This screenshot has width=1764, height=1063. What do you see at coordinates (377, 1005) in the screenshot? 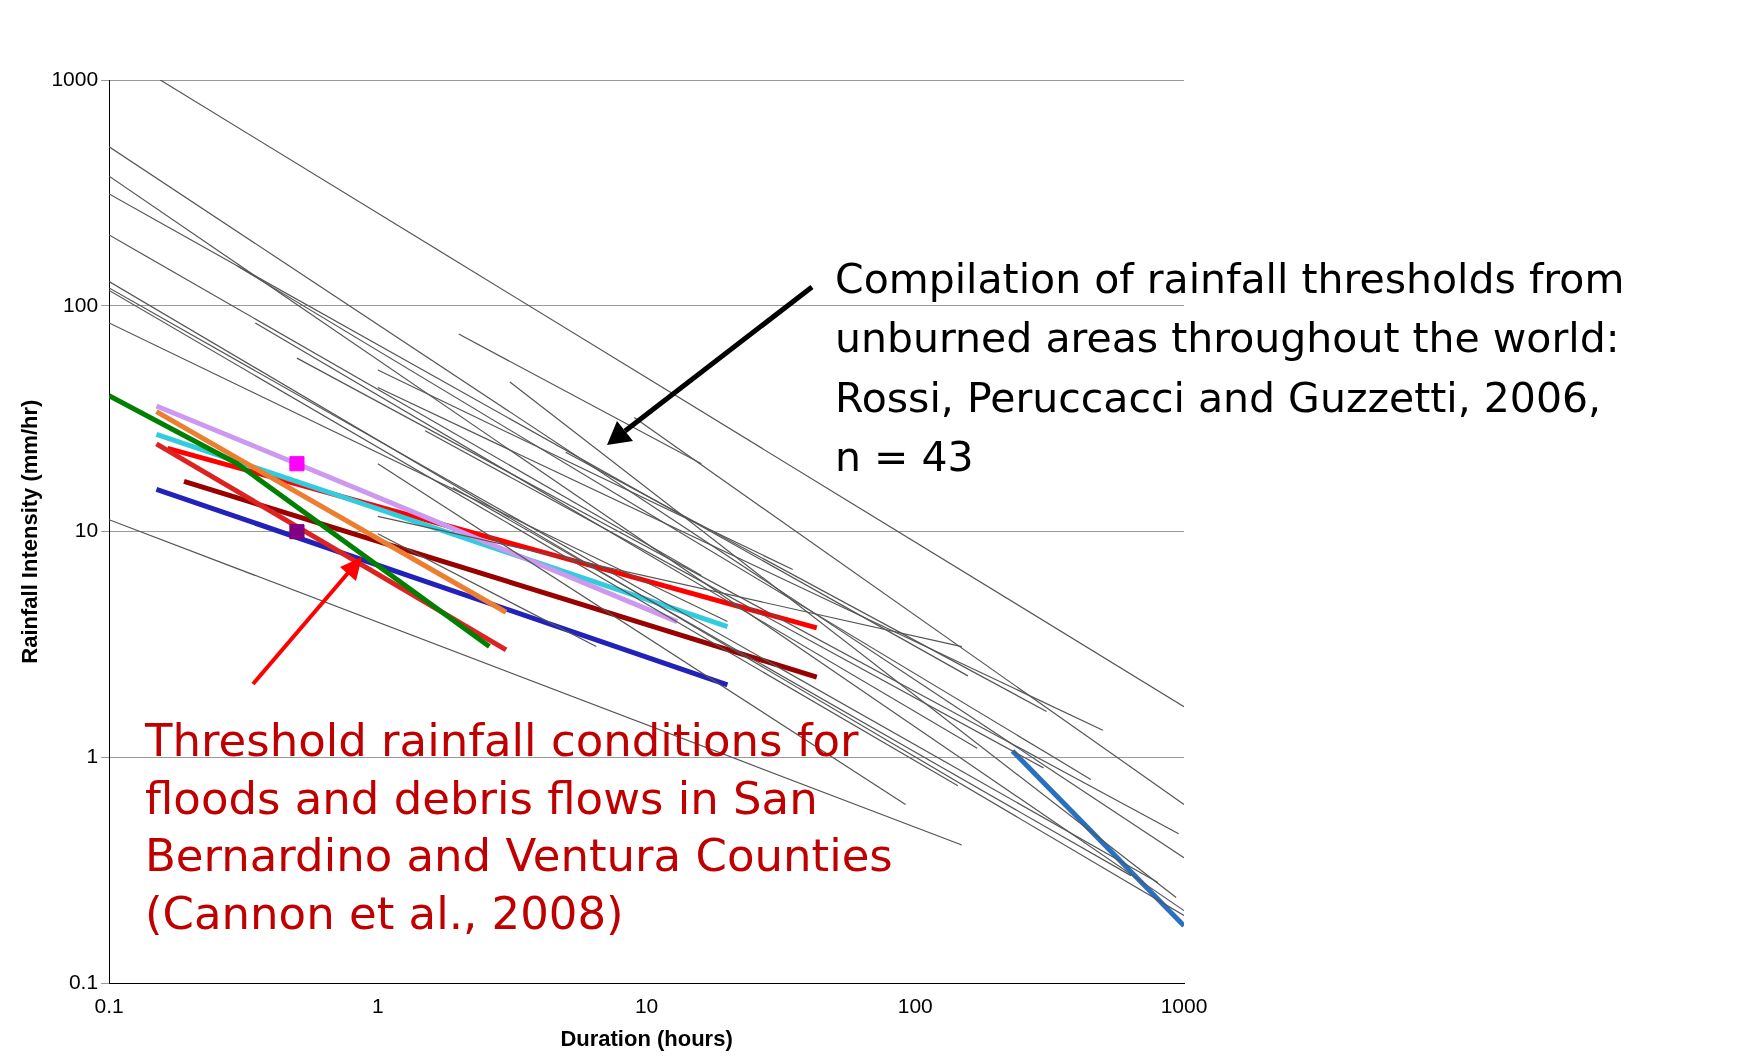
I see `x-tick-label: 1` at bounding box center [377, 1005].